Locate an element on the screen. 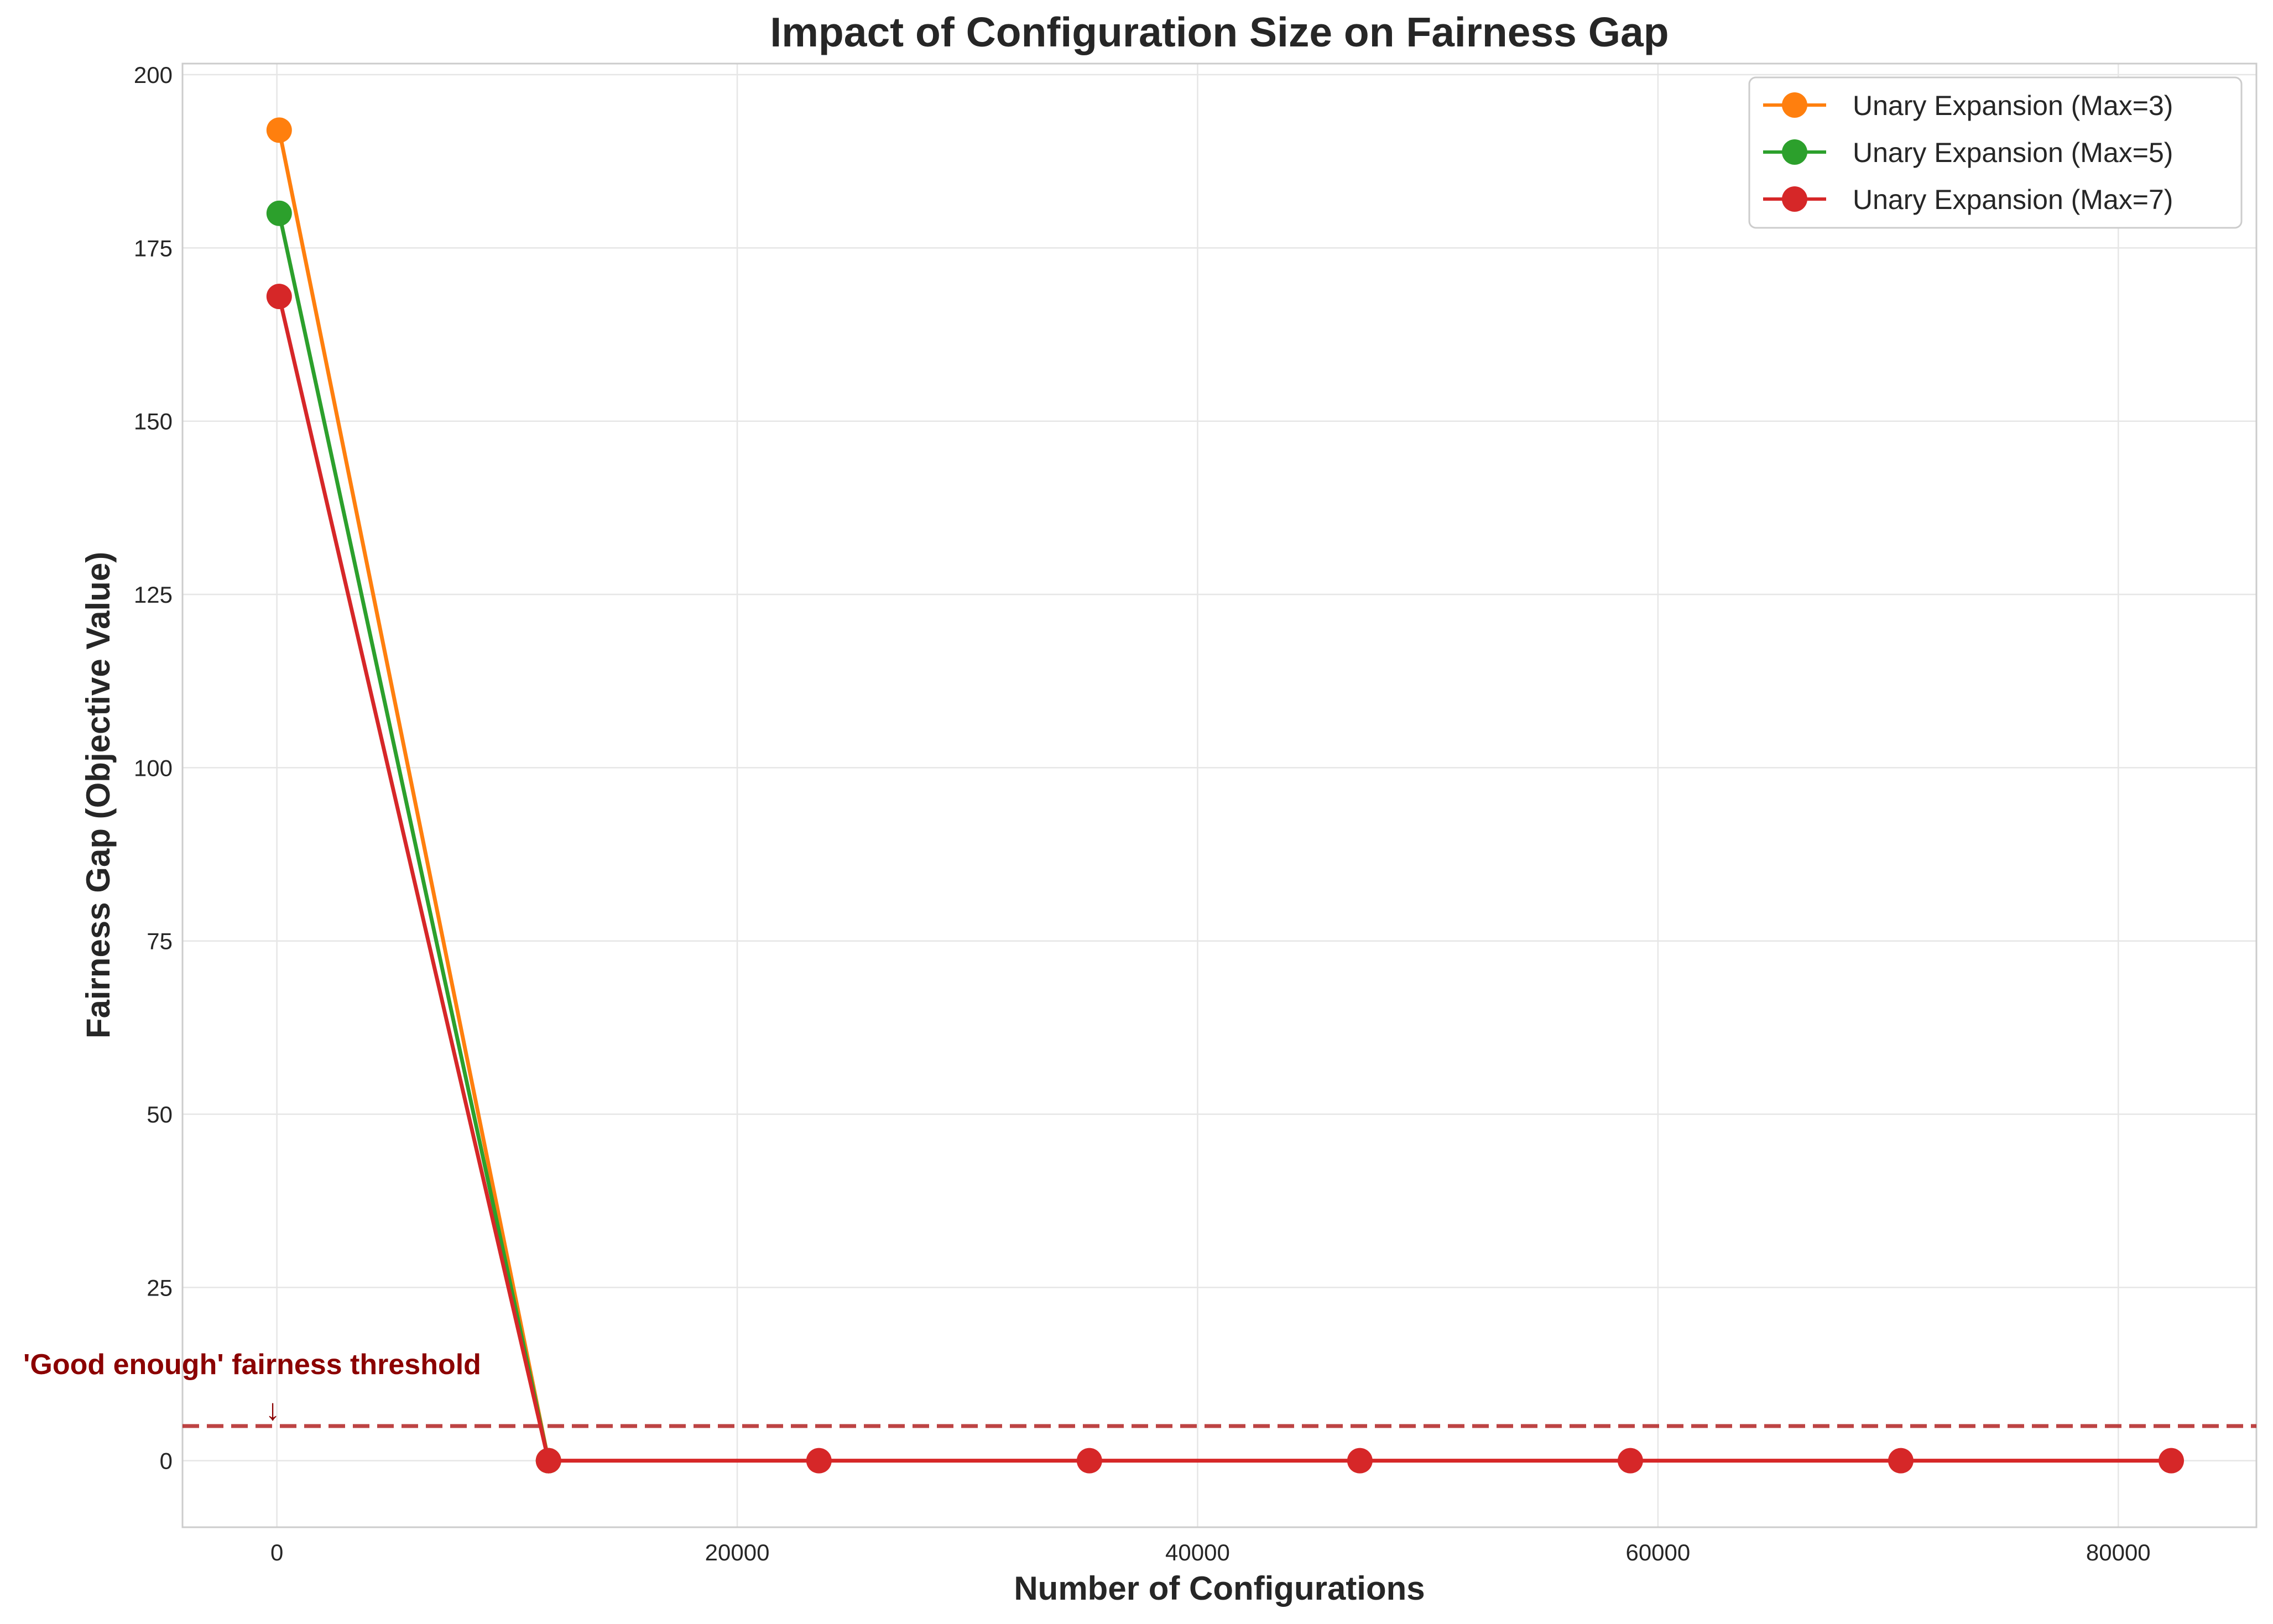  x-tick-label: 40000 is located at coordinates (1197, 1552).